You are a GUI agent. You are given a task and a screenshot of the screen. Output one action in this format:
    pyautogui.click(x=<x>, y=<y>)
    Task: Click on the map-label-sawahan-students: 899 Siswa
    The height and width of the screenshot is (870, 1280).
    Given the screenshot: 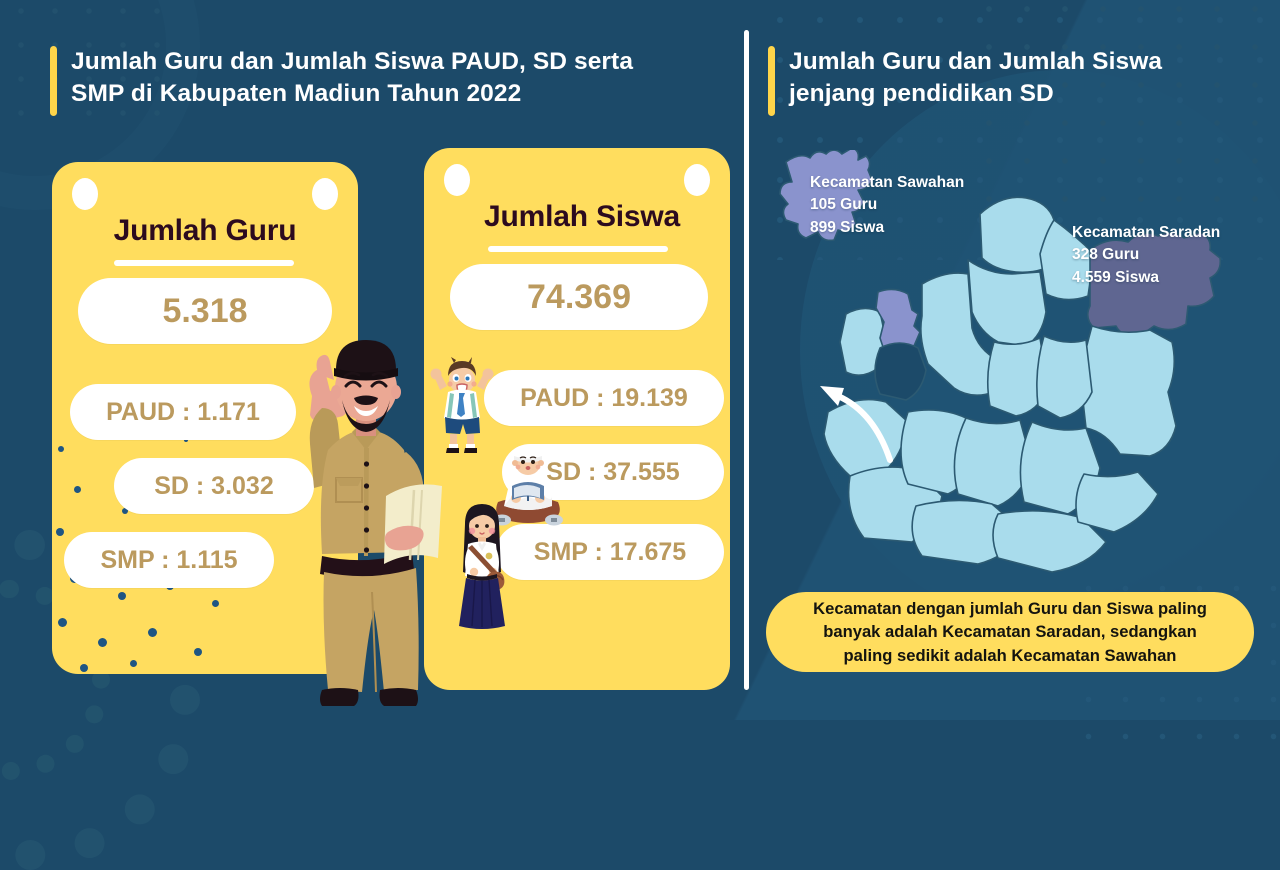 What is the action you would take?
    pyautogui.click(x=847, y=227)
    